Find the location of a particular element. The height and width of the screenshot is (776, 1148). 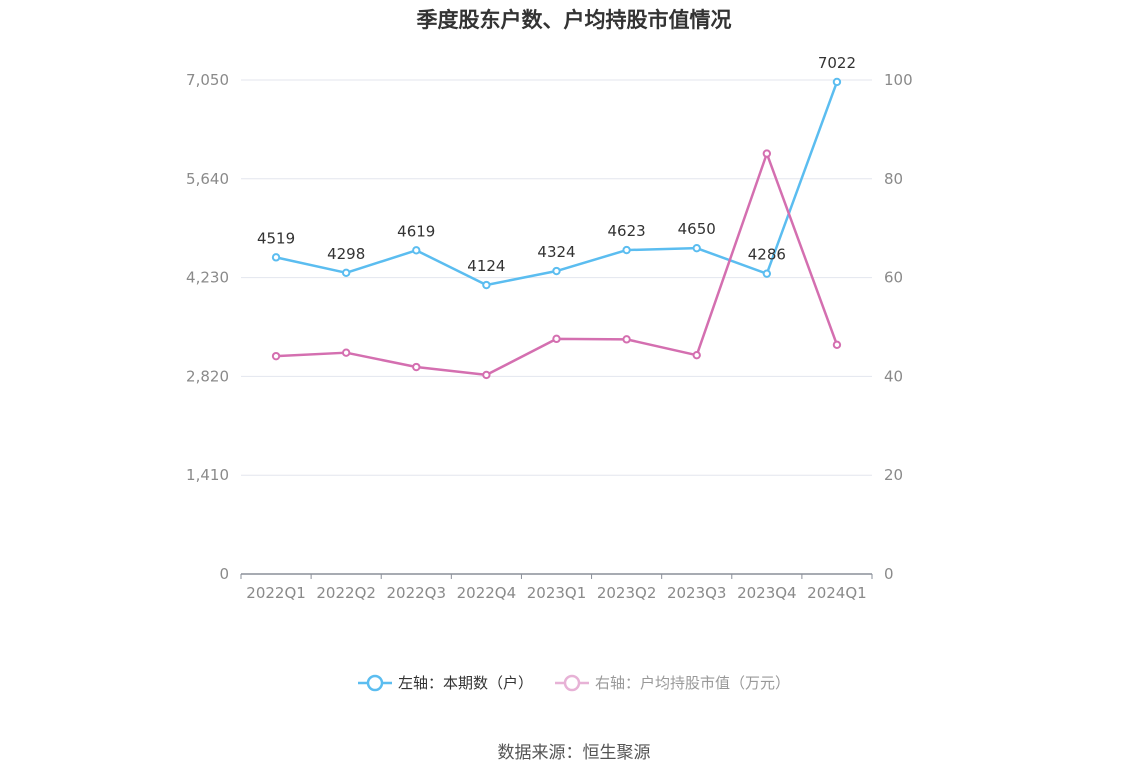

right-tick-label: 100 is located at coordinates (898, 80).